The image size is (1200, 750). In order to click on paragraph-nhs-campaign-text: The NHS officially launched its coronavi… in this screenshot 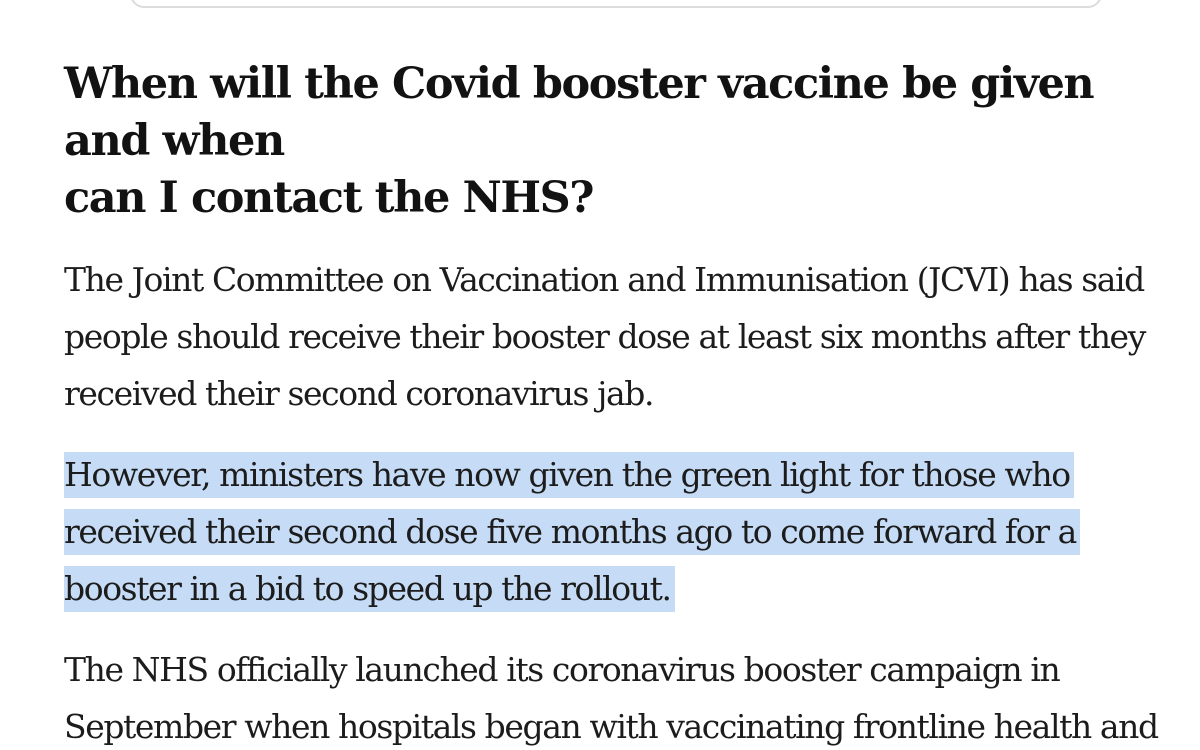, I will do `click(611, 698)`.